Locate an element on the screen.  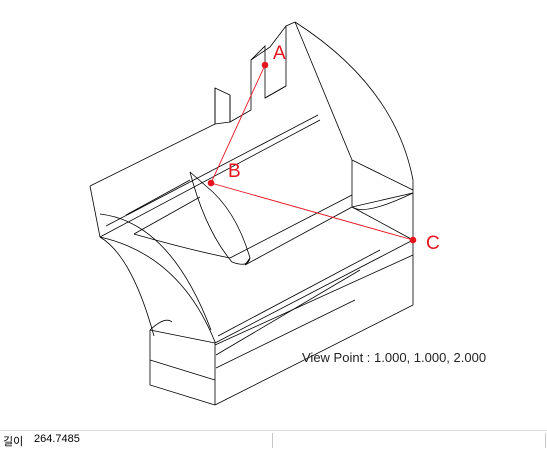
segment-a-b is located at coordinates (238, 124).